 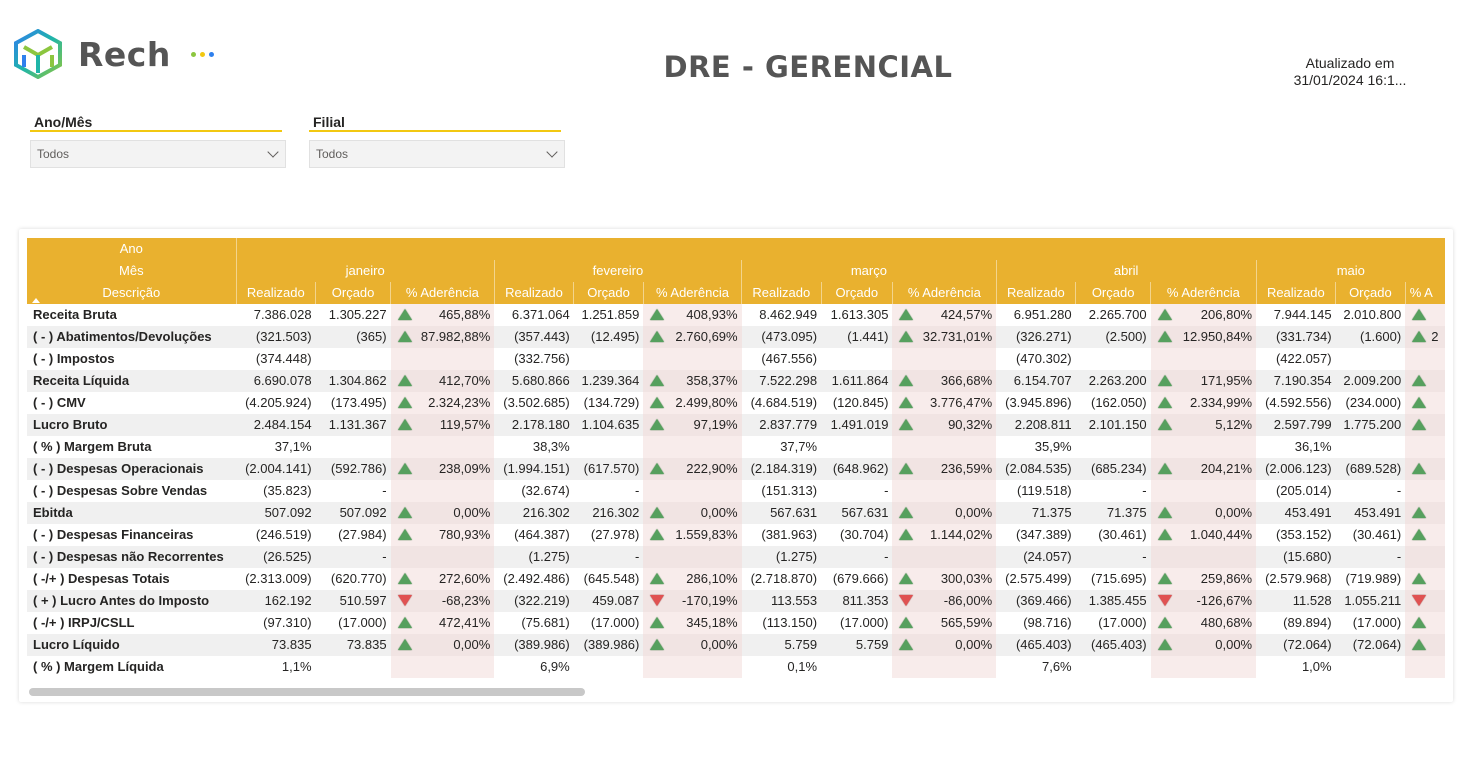 What do you see at coordinates (353, 359) in the screenshot?
I see `cell-orcado` at bounding box center [353, 359].